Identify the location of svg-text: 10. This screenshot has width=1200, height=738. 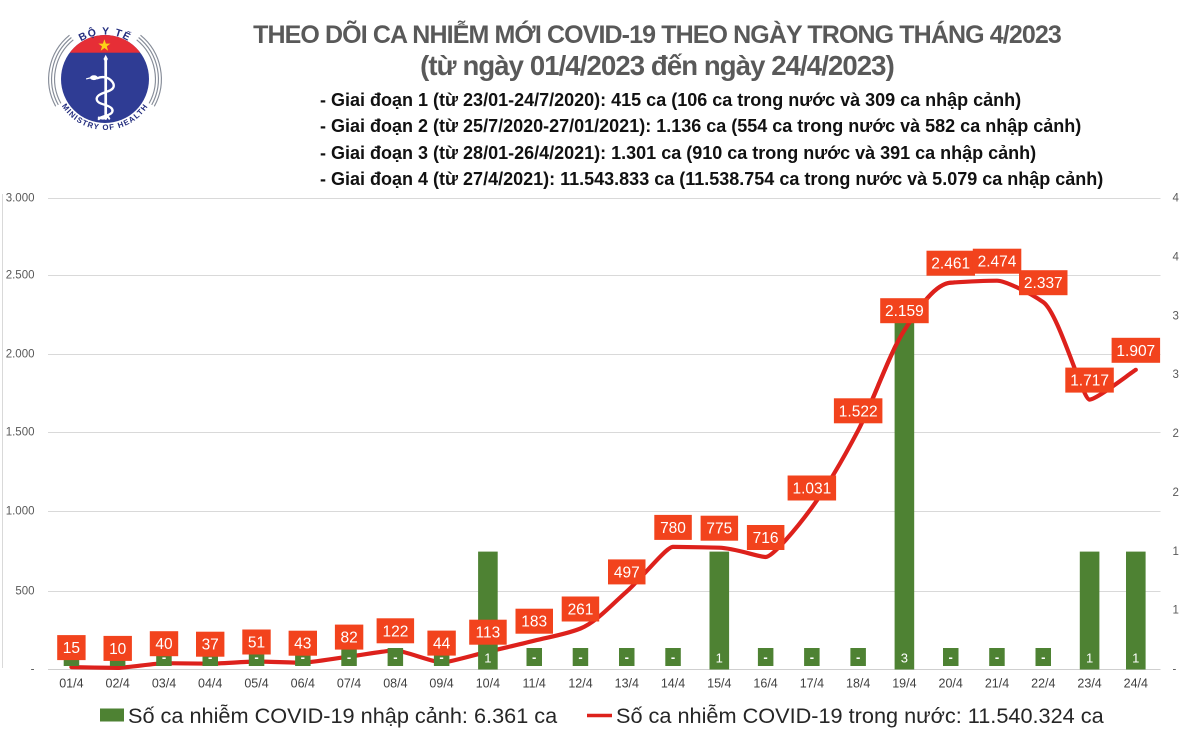
(118, 649).